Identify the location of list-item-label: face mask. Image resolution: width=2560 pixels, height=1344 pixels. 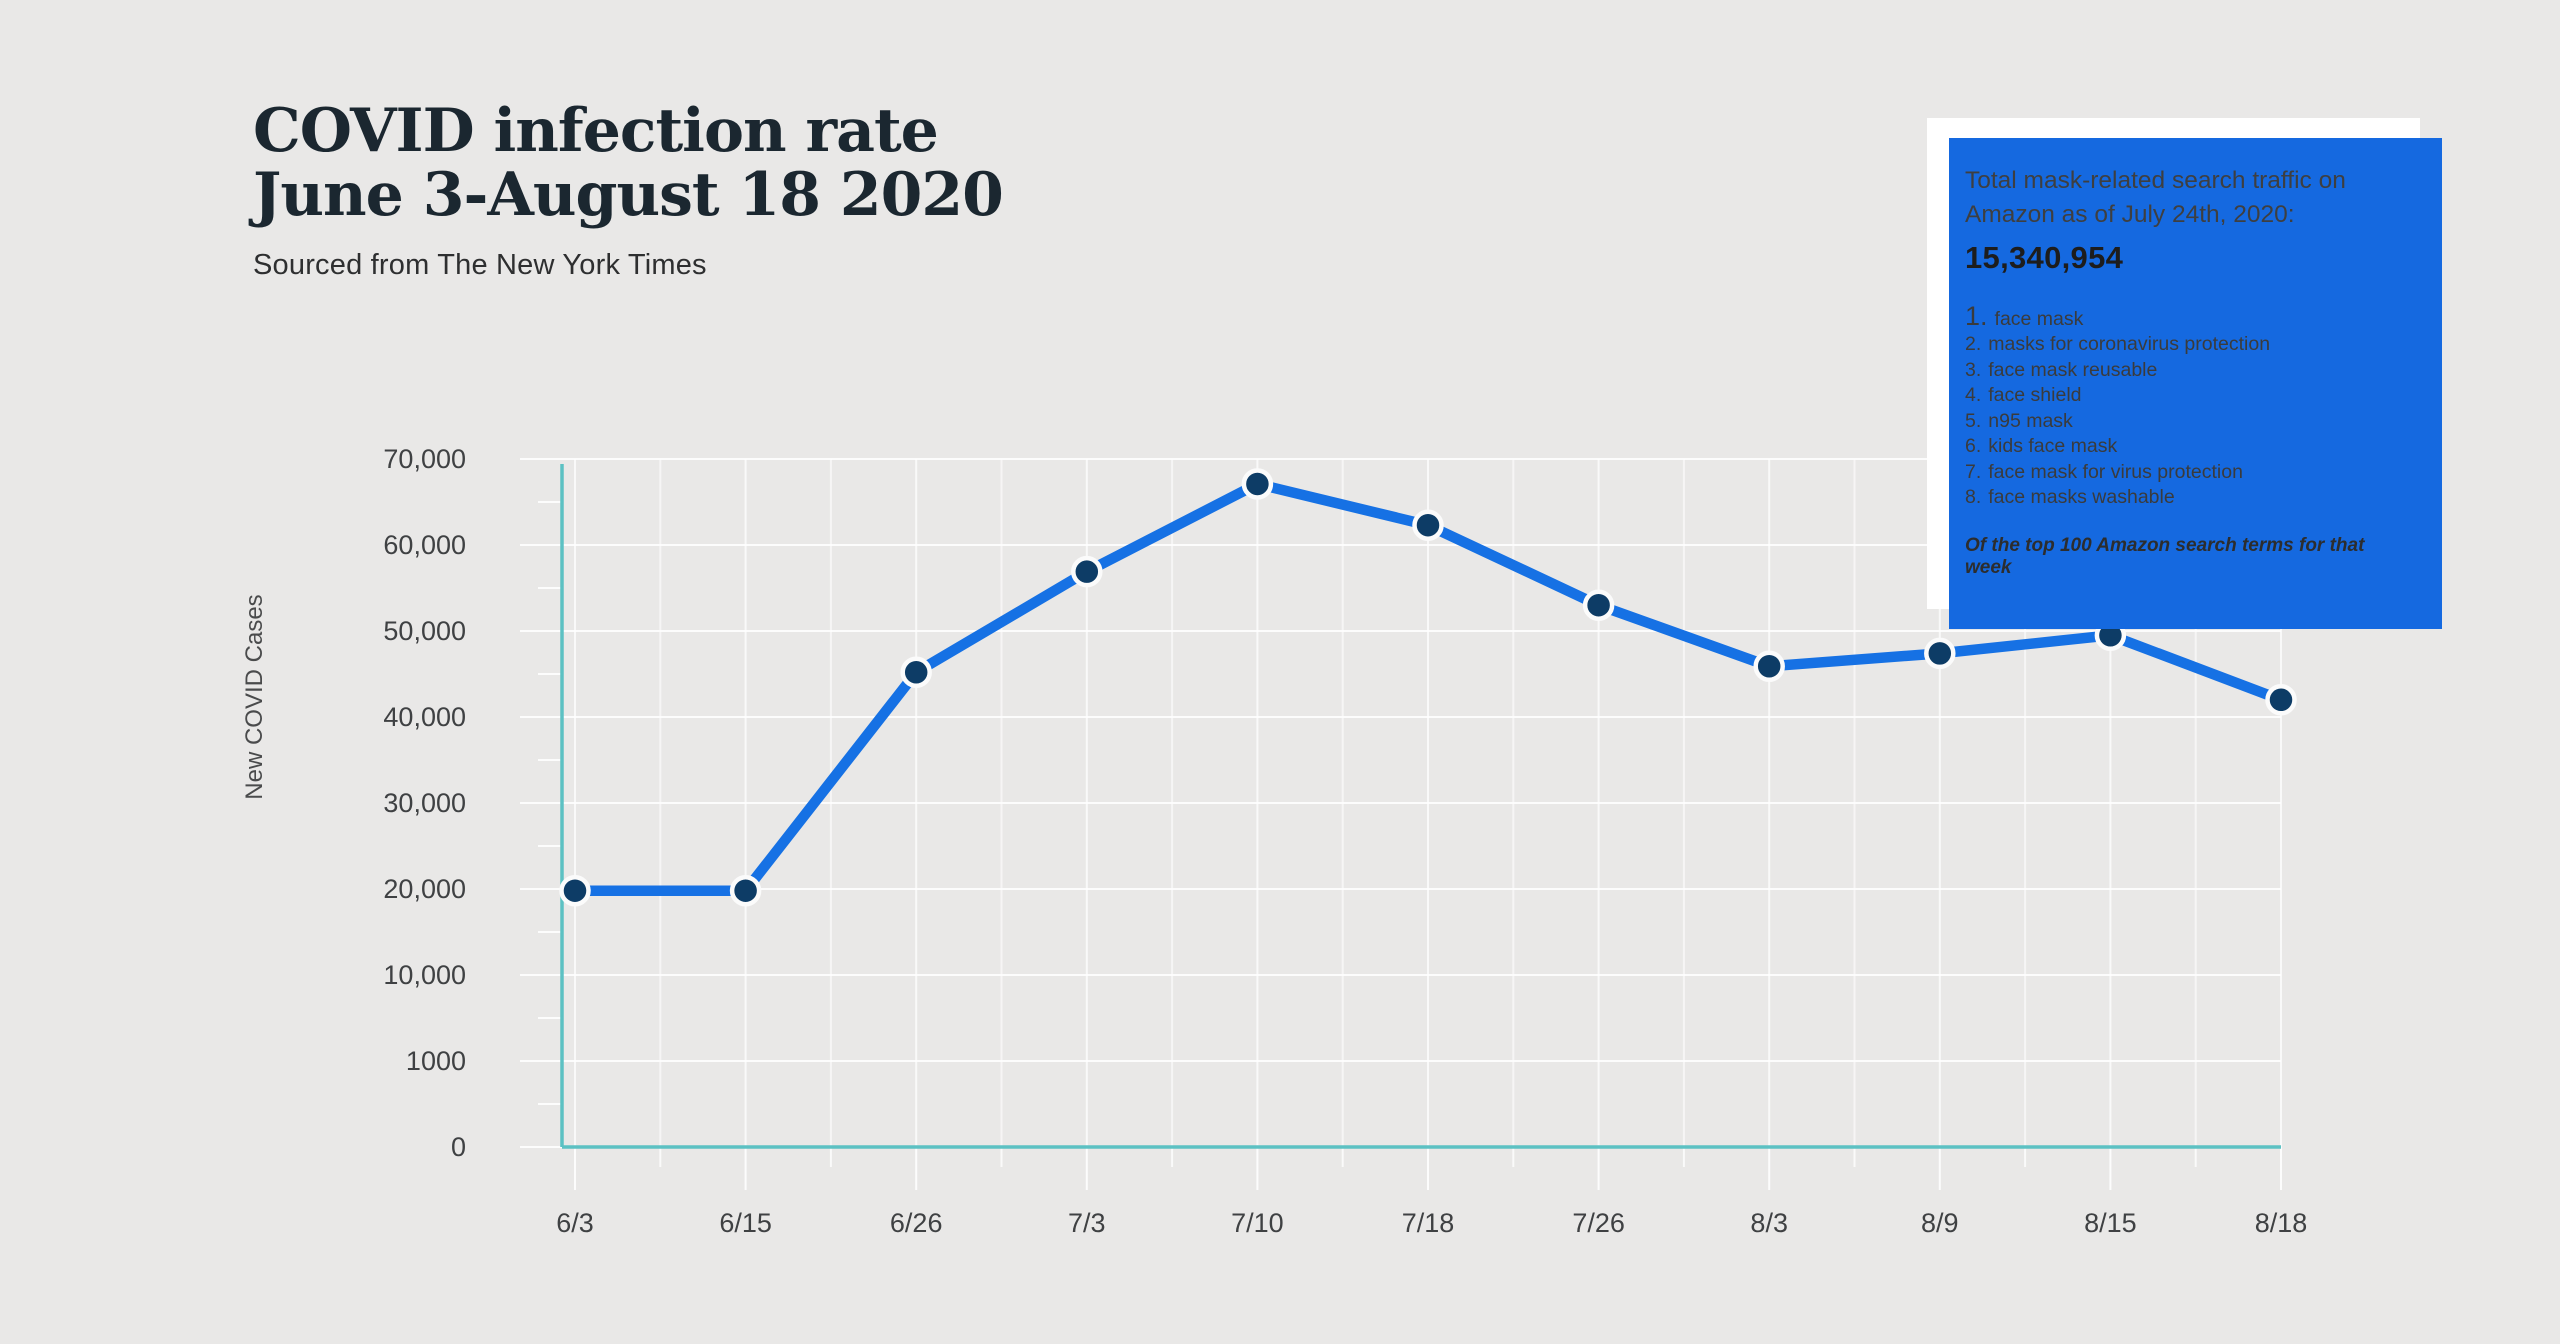
(2039, 318).